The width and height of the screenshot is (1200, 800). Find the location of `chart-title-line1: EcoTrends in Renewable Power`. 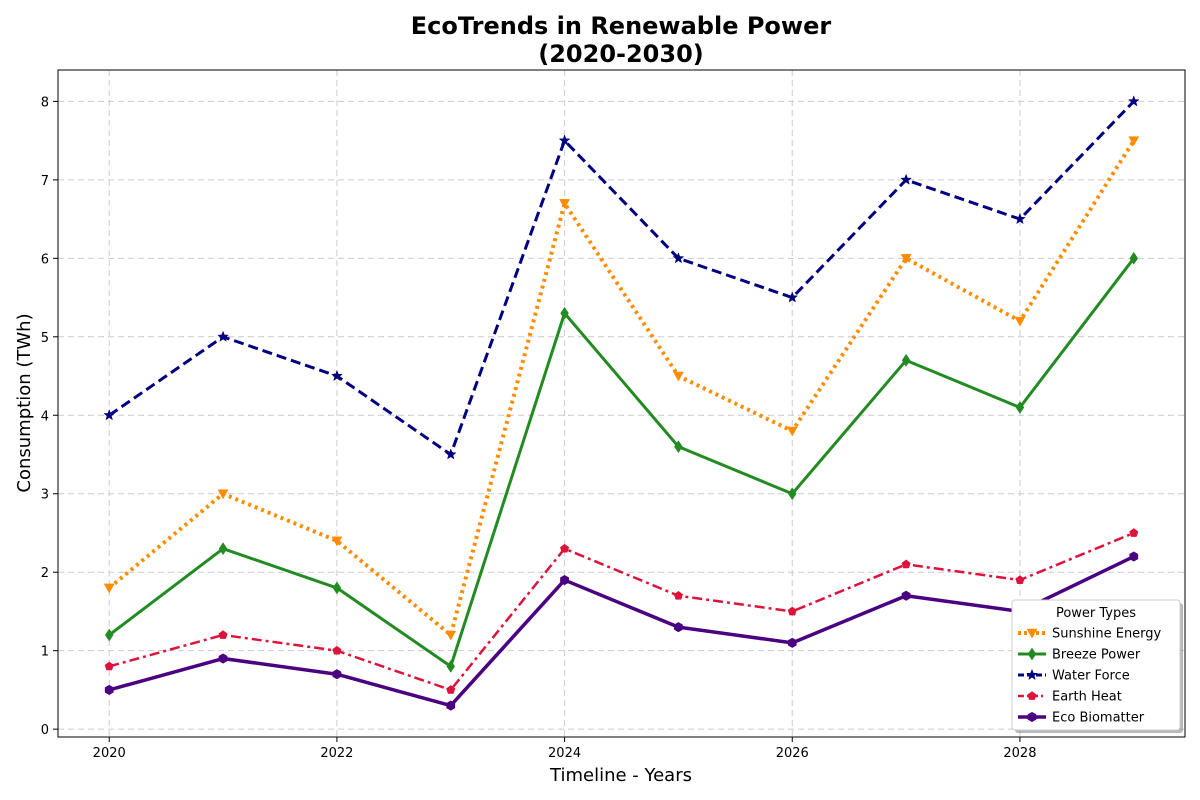

chart-title-line1: EcoTrends in Renewable Power is located at coordinates (621, 26).